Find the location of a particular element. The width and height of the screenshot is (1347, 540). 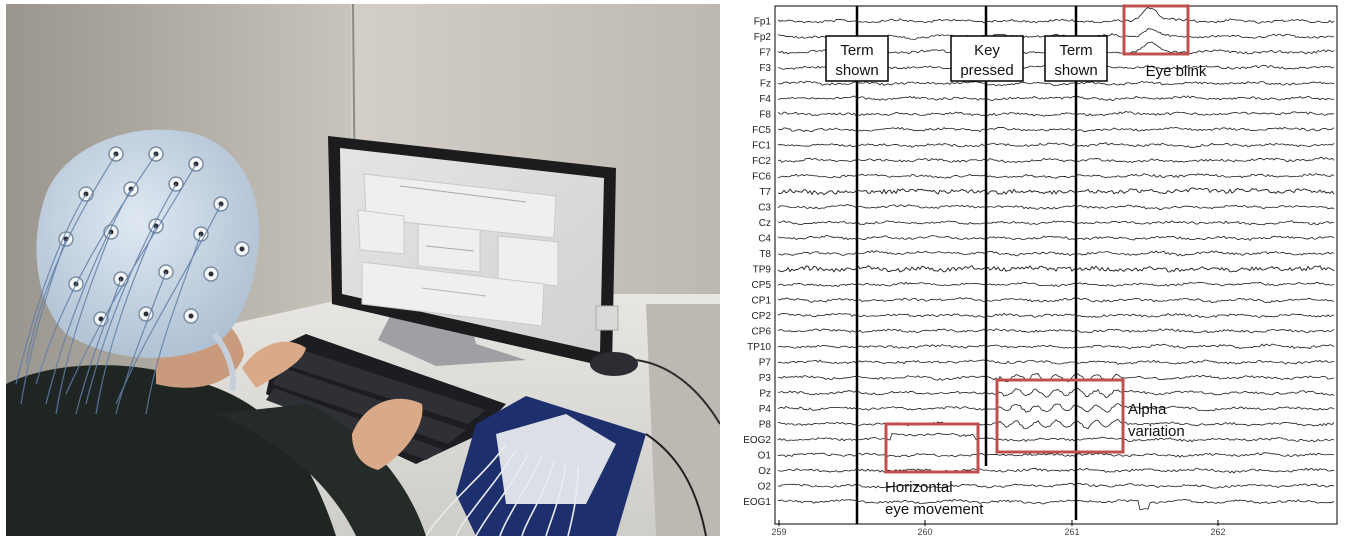

channel-label-fc1: FC1 is located at coordinates (761, 146).